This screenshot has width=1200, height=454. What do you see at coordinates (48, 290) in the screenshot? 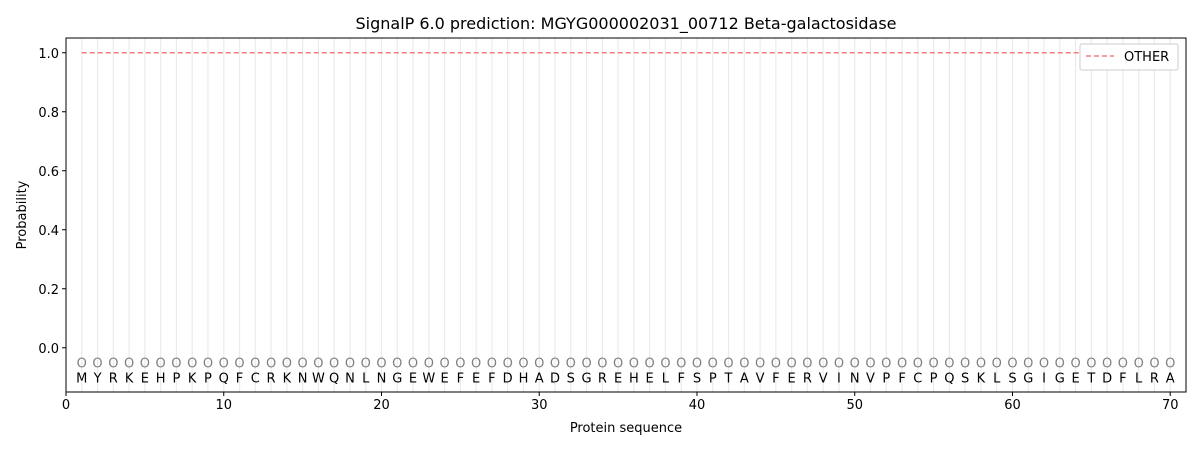
I see `y-tick-label: 0.2` at bounding box center [48, 290].